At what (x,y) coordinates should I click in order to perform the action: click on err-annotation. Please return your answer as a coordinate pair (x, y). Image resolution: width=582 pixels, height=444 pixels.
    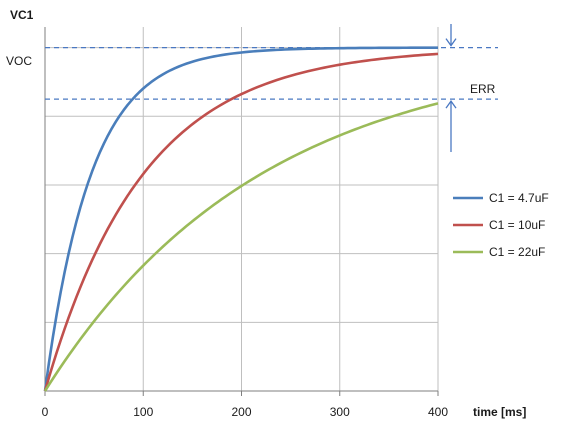
    Looking at the image, I should click on (451, 88).